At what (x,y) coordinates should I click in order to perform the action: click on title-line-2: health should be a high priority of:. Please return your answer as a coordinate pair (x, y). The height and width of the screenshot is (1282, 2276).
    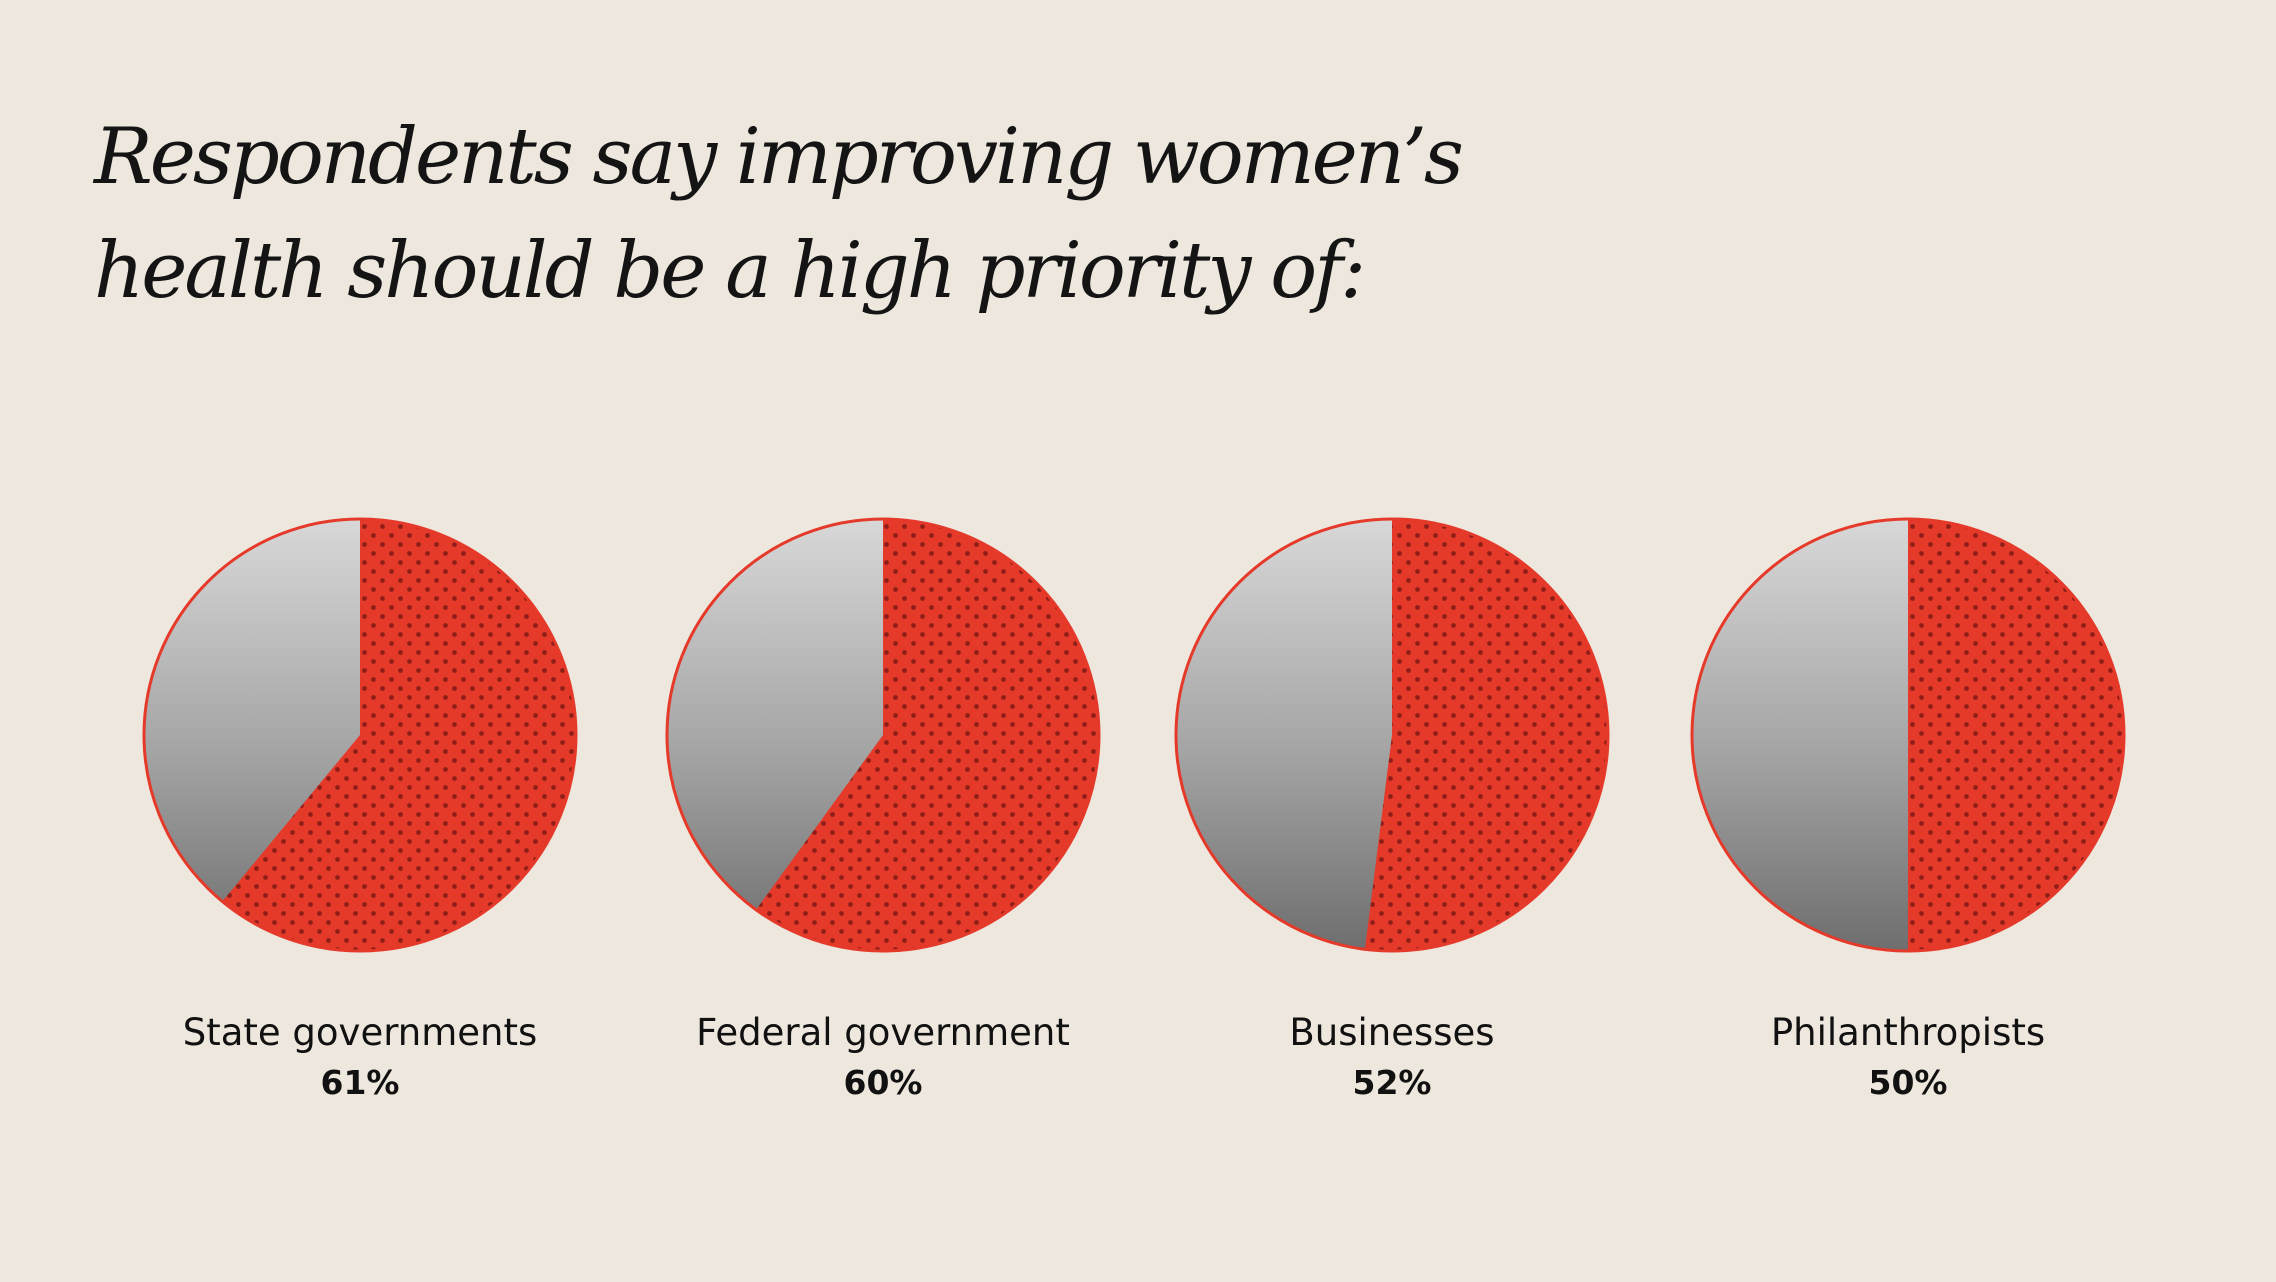
    Looking at the image, I should click on (730, 271).